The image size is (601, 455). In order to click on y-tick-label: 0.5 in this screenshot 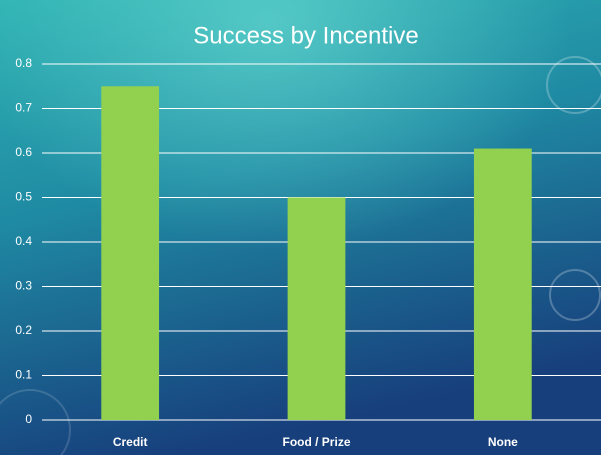, I will do `click(23, 197)`.